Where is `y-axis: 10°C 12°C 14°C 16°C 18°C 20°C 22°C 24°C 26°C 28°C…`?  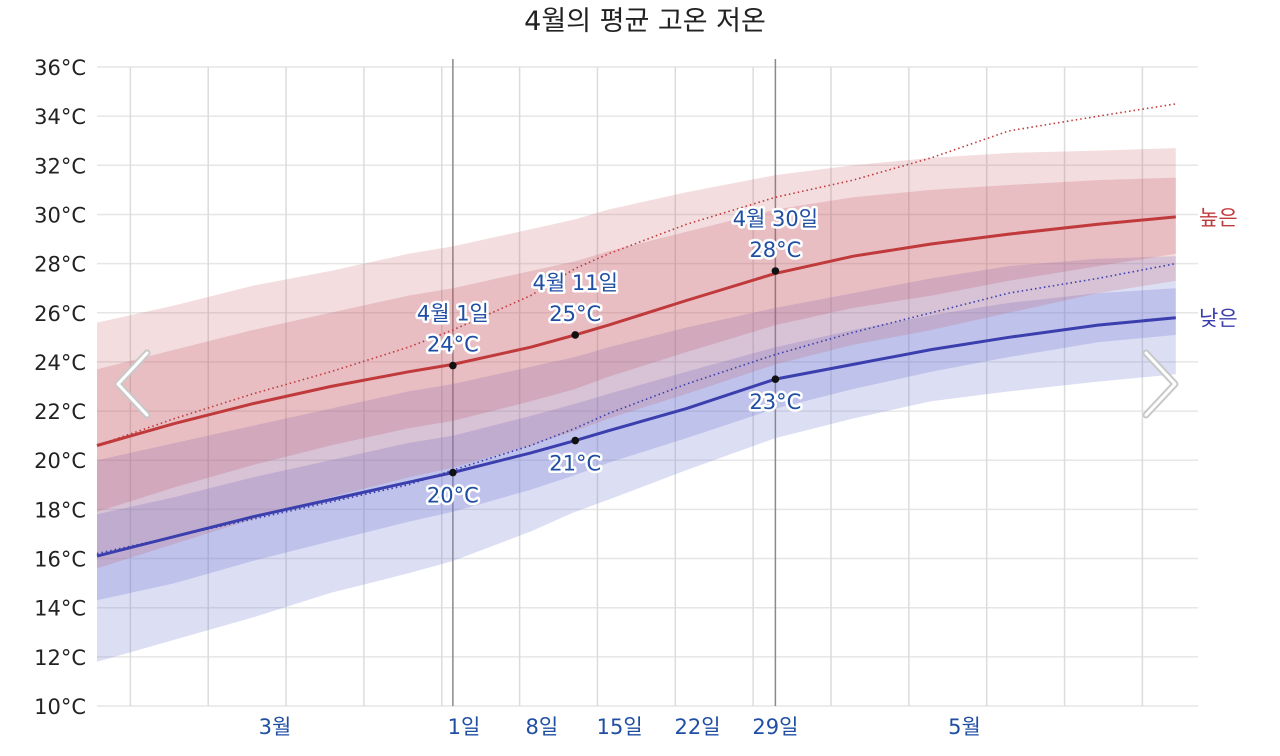 y-axis: 10°C 12°C 14°C 16°C 18°C 20°C 22°C 24°C 26°C 28°C… is located at coordinates (60, 387).